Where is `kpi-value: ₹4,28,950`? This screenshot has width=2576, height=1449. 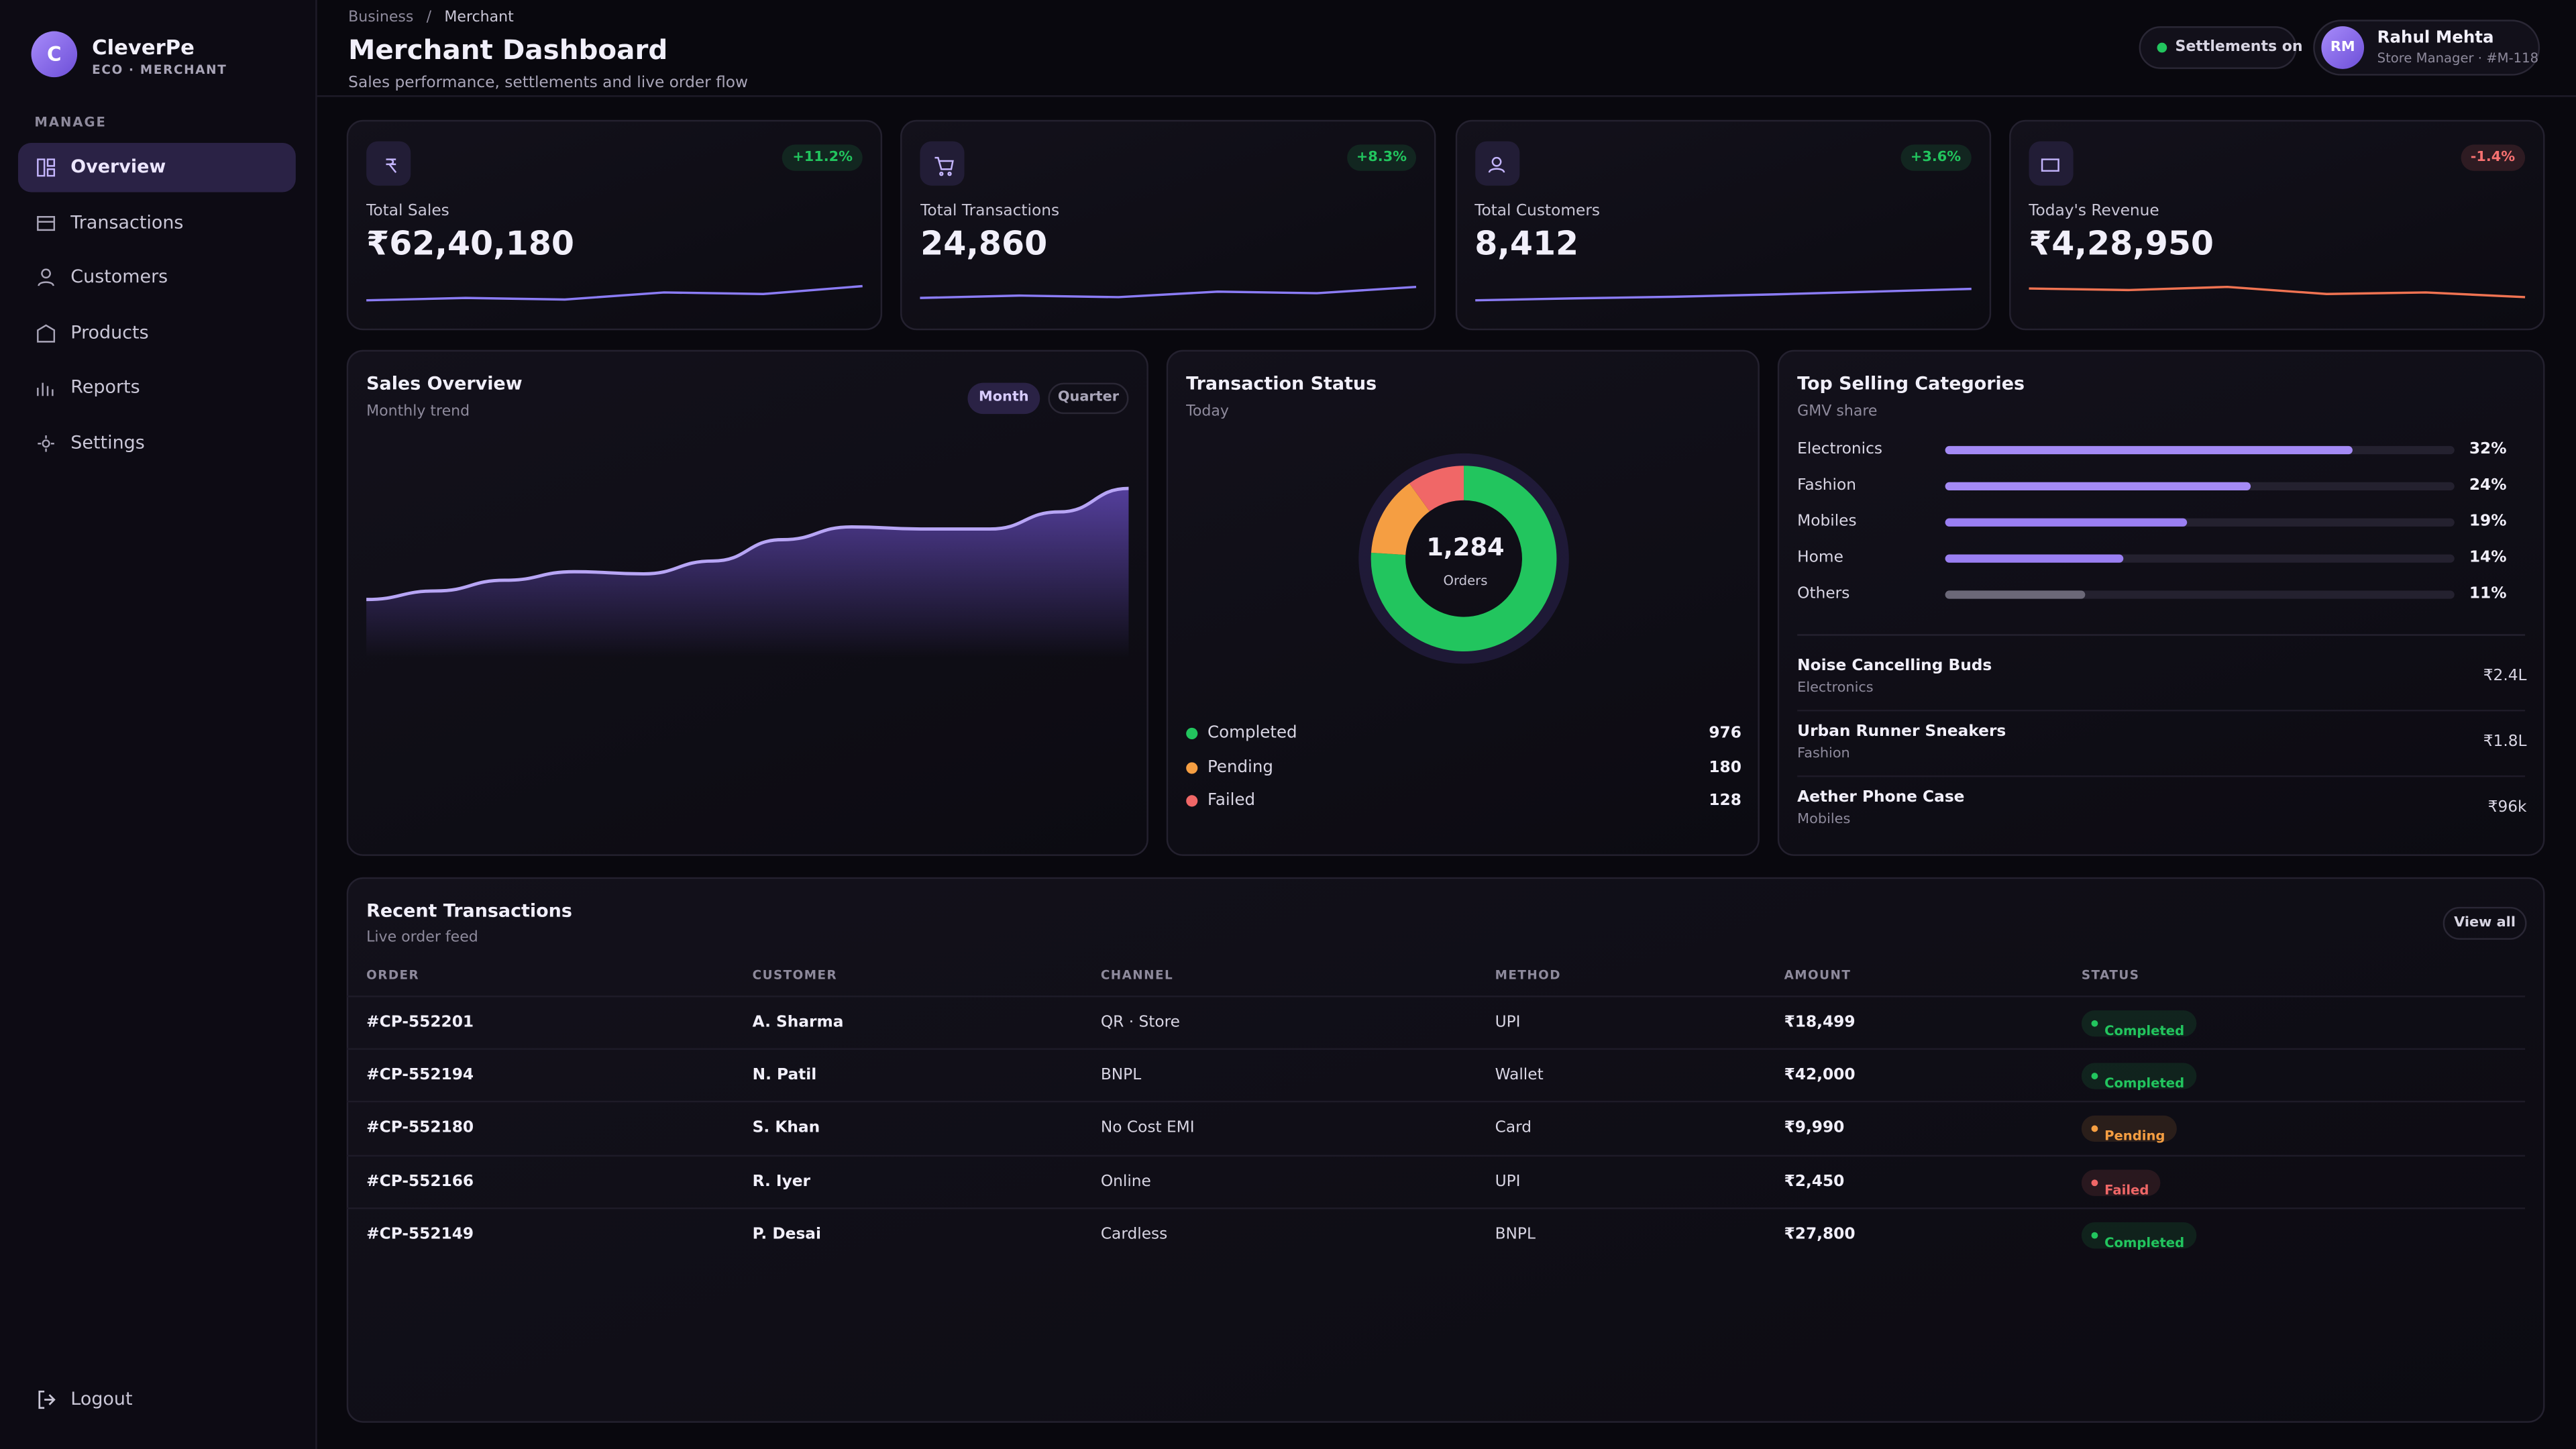 kpi-value: ₹4,28,950 is located at coordinates (2121, 243).